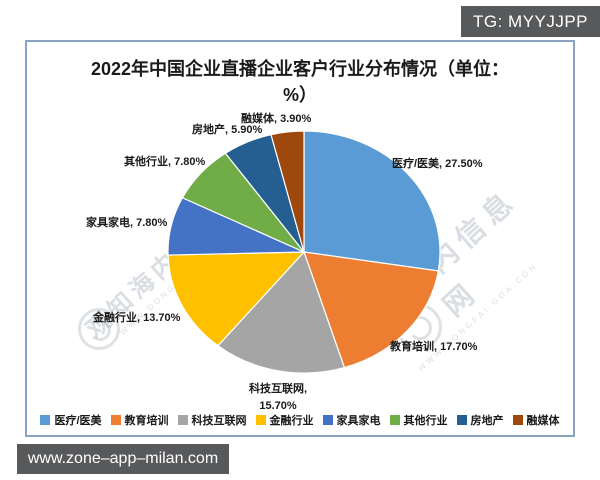  I want to click on tg-contact-badge: TG: MYYJJPP, so click(530, 21).